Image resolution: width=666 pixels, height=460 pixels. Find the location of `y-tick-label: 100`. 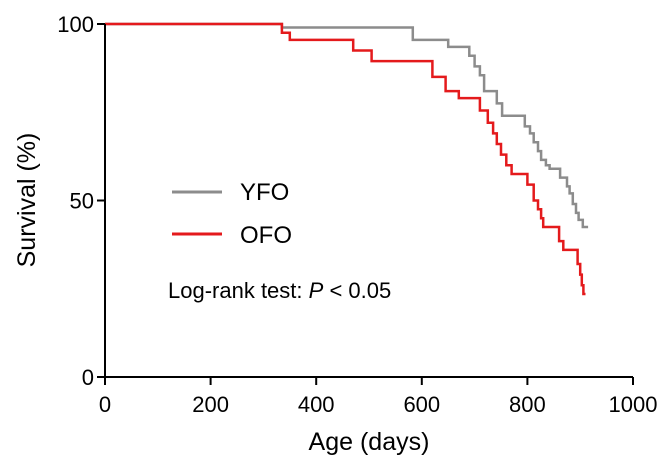

y-tick-label: 100 is located at coordinates (75, 24).